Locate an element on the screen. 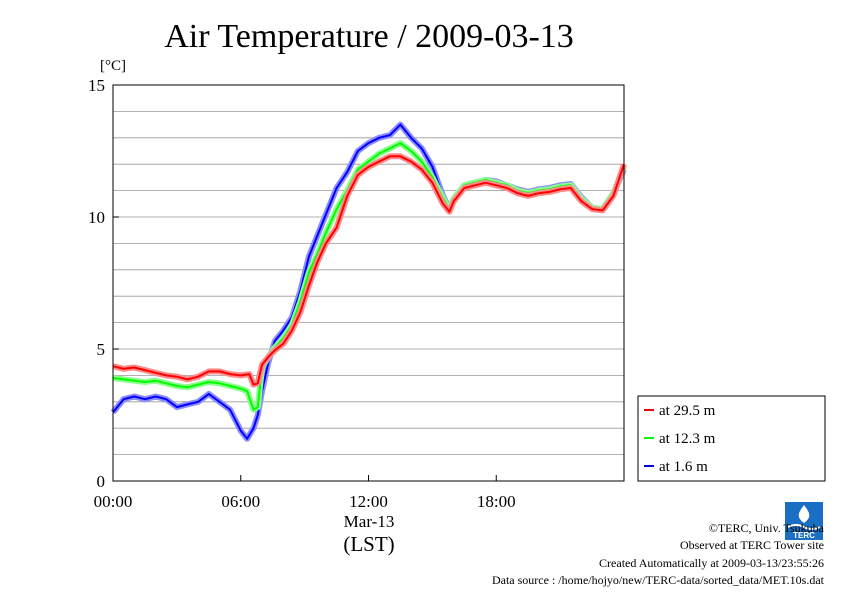  x-tick-label: 06:00 is located at coordinates (240, 501).